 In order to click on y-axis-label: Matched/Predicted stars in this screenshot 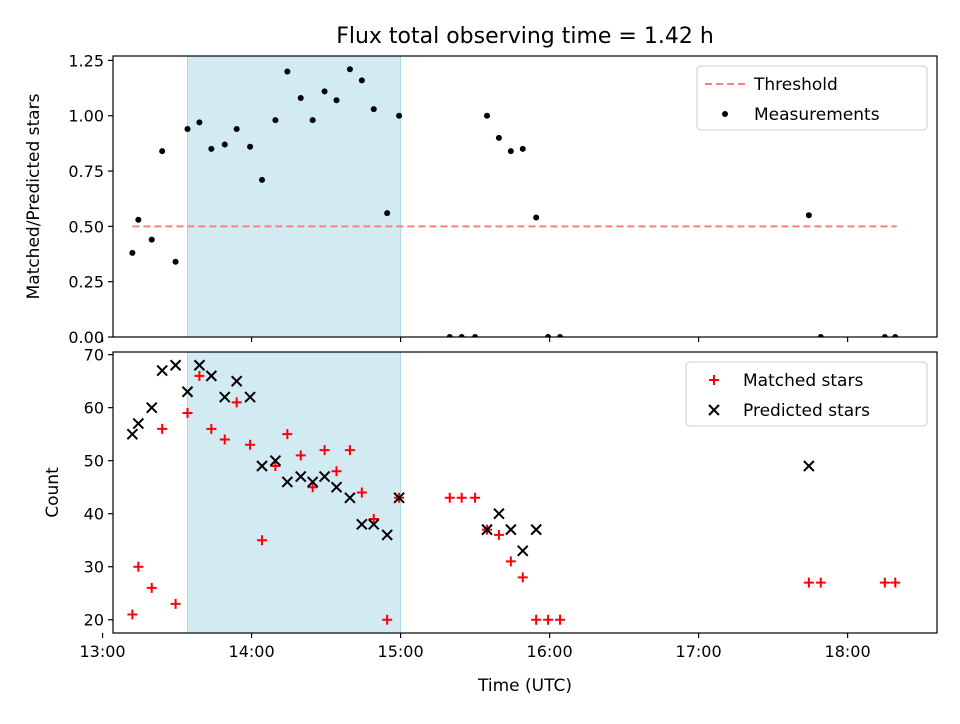, I will do `click(34, 196)`.